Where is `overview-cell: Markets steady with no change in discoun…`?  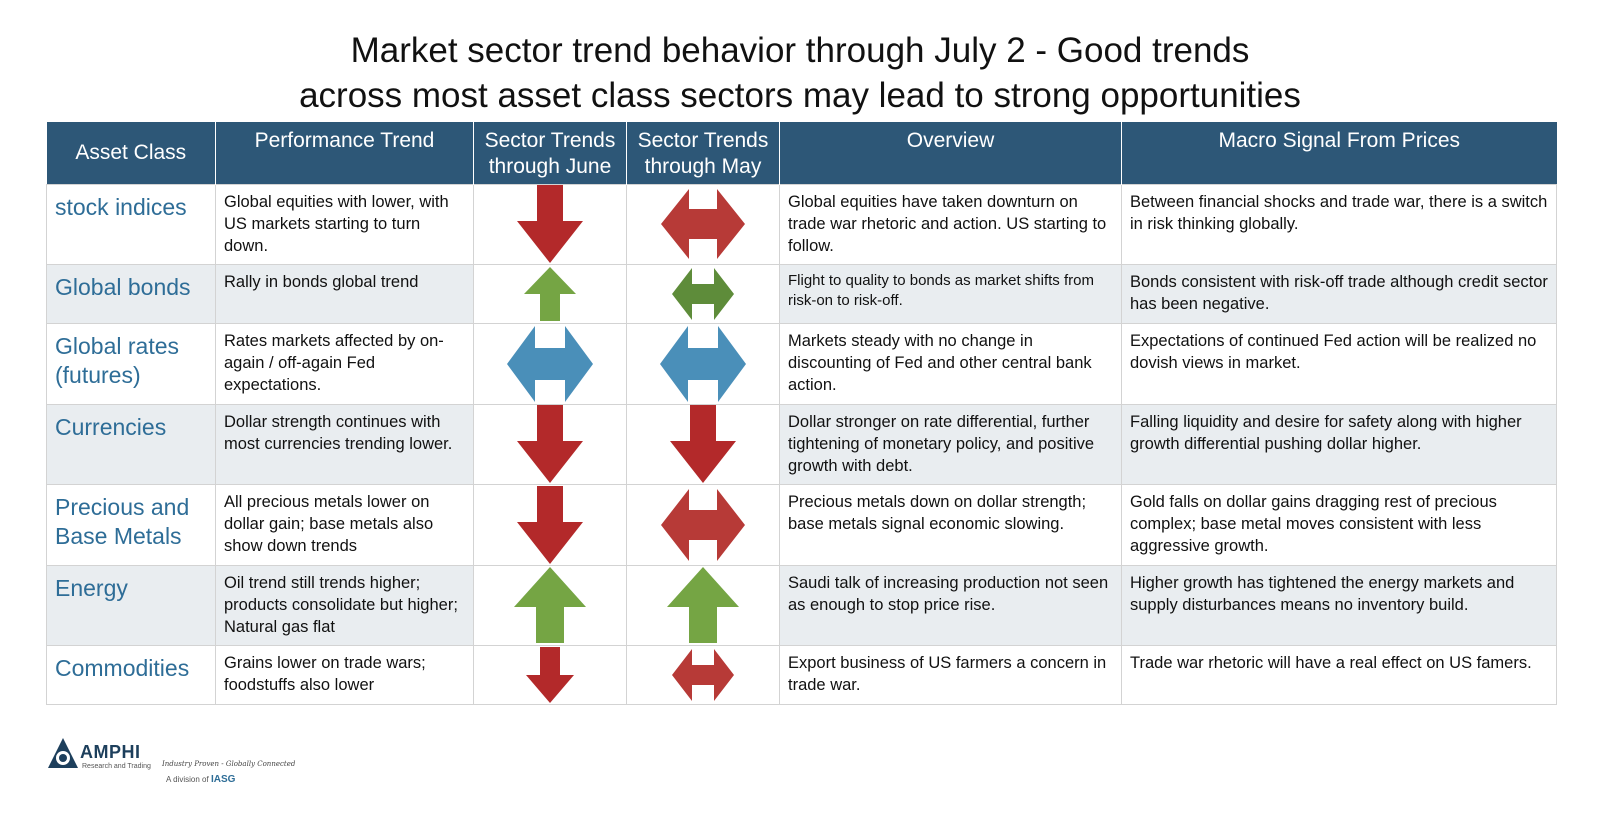 overview-cell: Markets steady with no change in discoun… is located at coordinates (950, 363).